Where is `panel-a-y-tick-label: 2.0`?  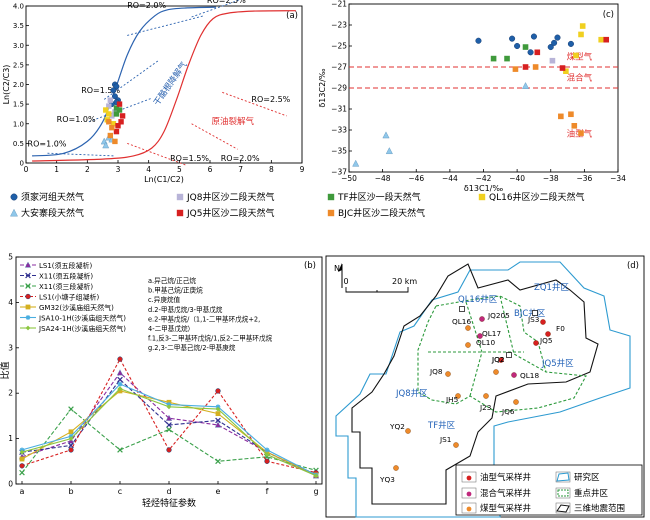
panel-a-y-tick-label: 2.0 is located at coordinates (18, 85).